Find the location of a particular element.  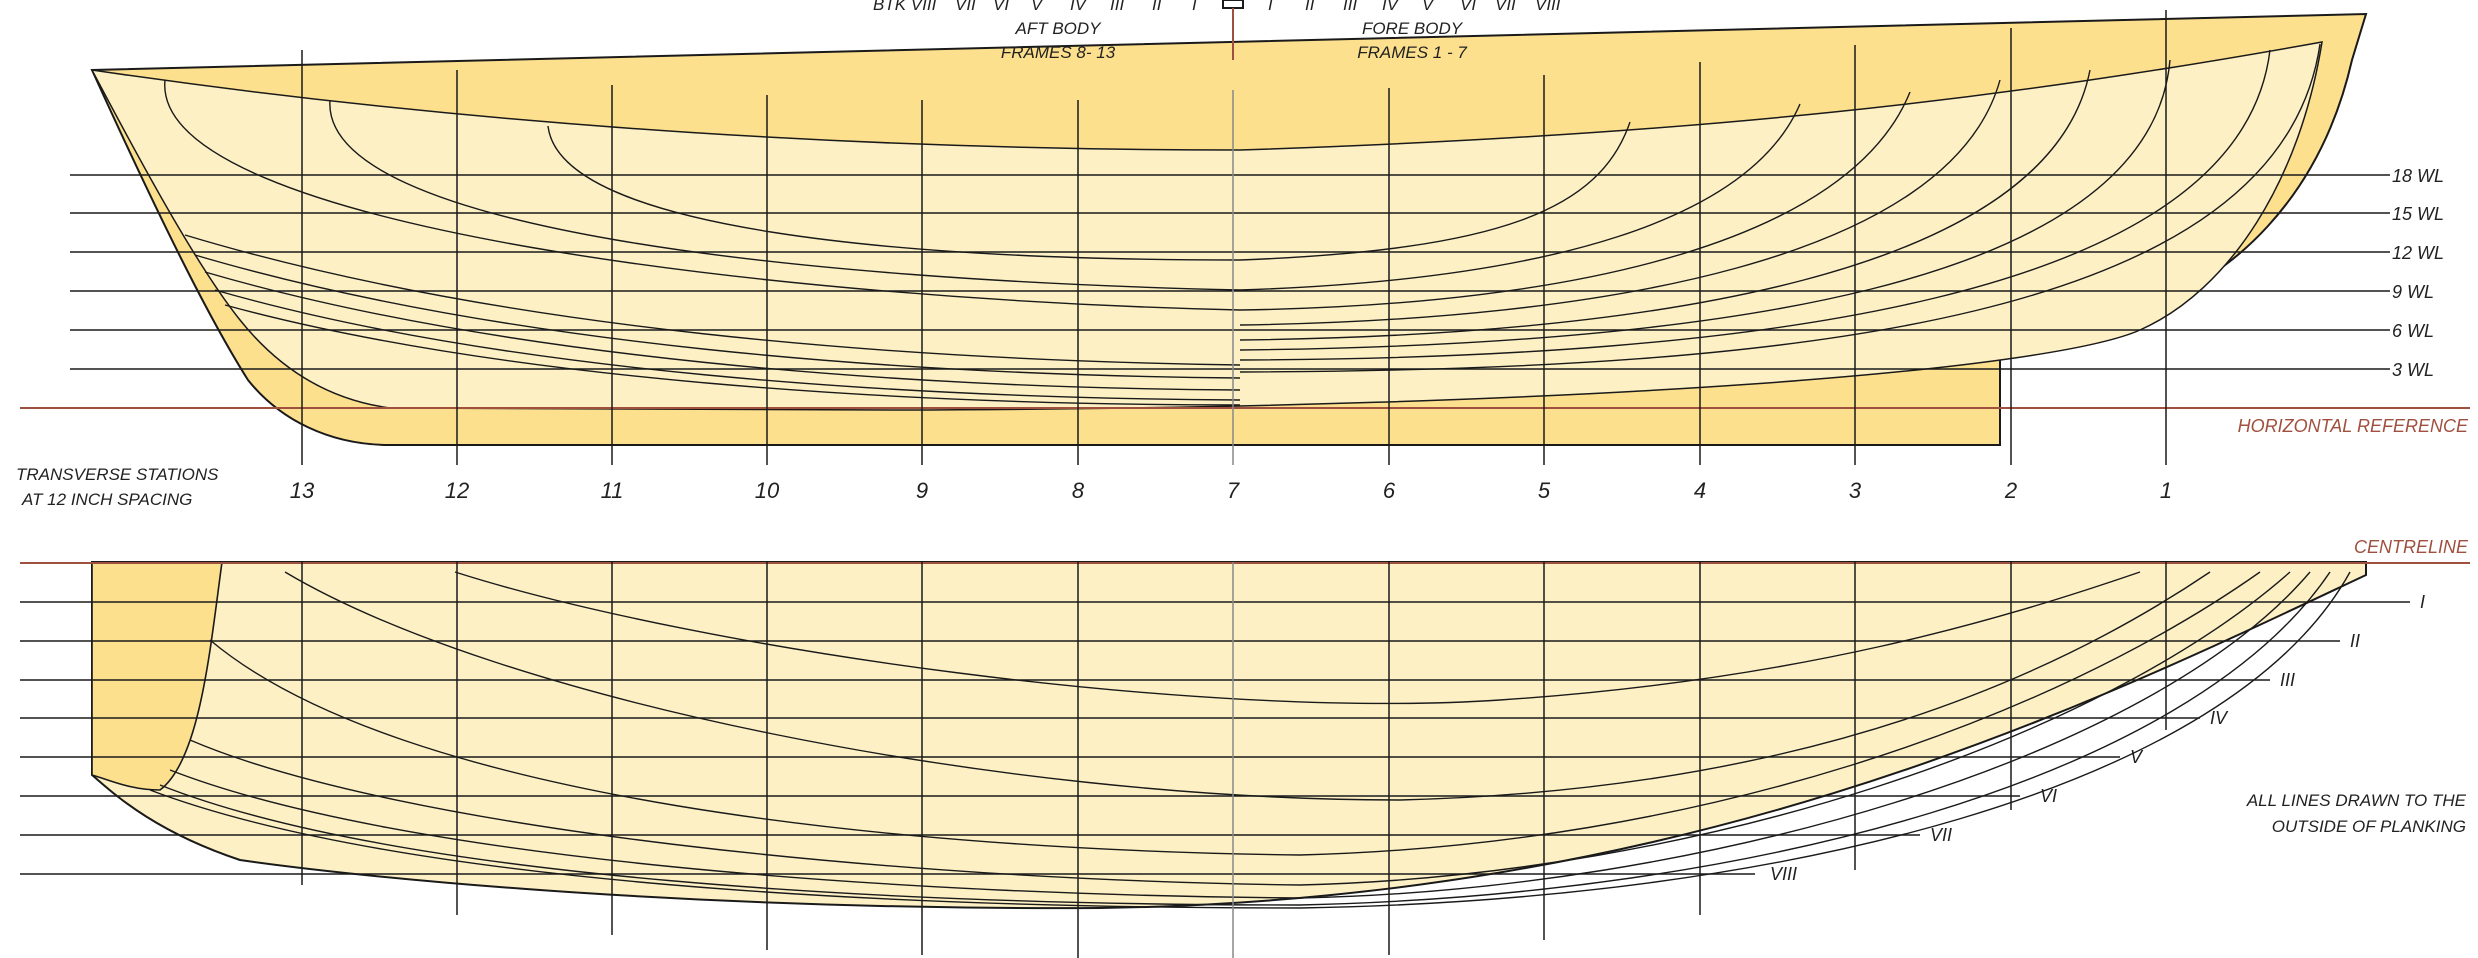

waterline-label: 6 WL is located at coordinates (2413, 331).